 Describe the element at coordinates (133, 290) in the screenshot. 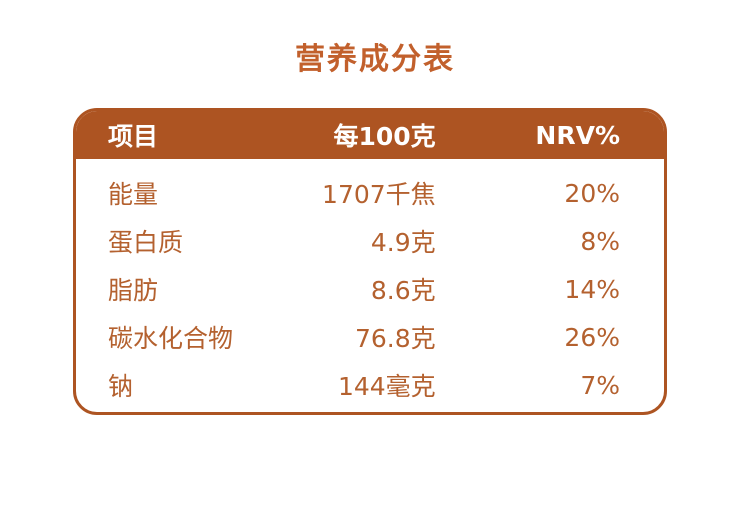

I see `cell-item-name: 脂肪` at that location.